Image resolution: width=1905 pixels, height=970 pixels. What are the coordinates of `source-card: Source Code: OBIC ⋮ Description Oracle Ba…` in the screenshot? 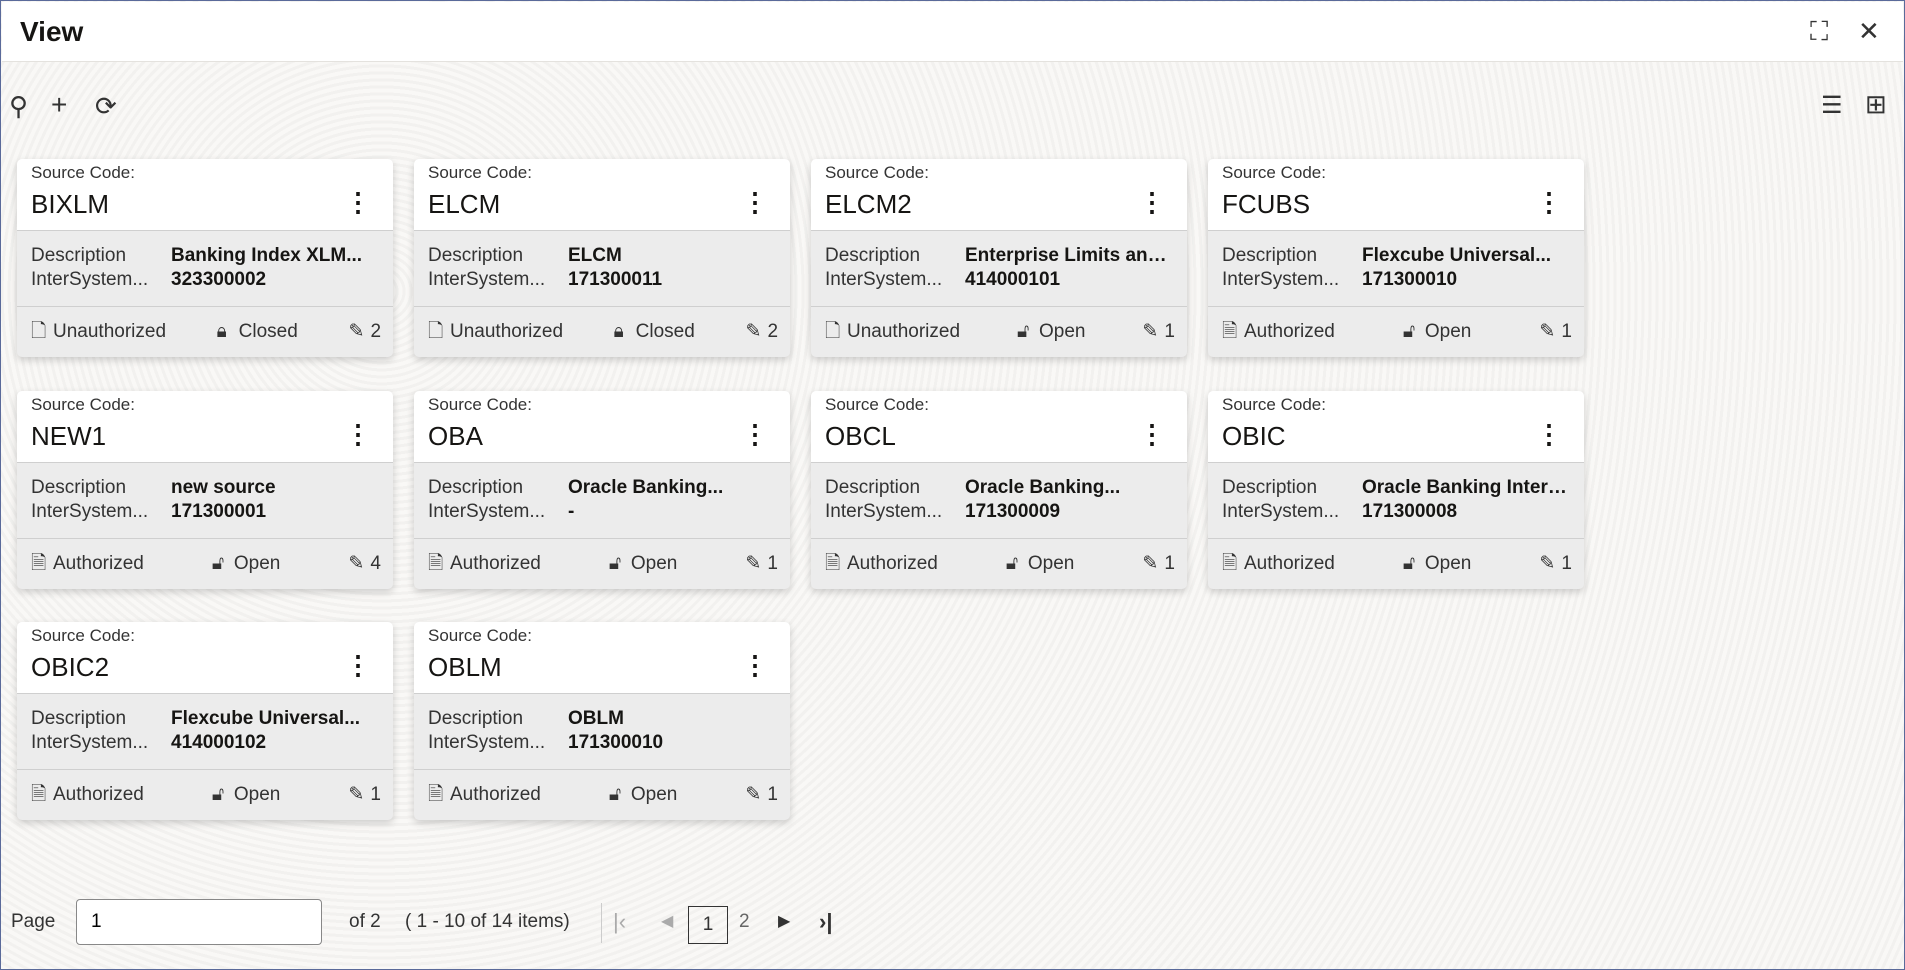 It's located at (1396, 490).